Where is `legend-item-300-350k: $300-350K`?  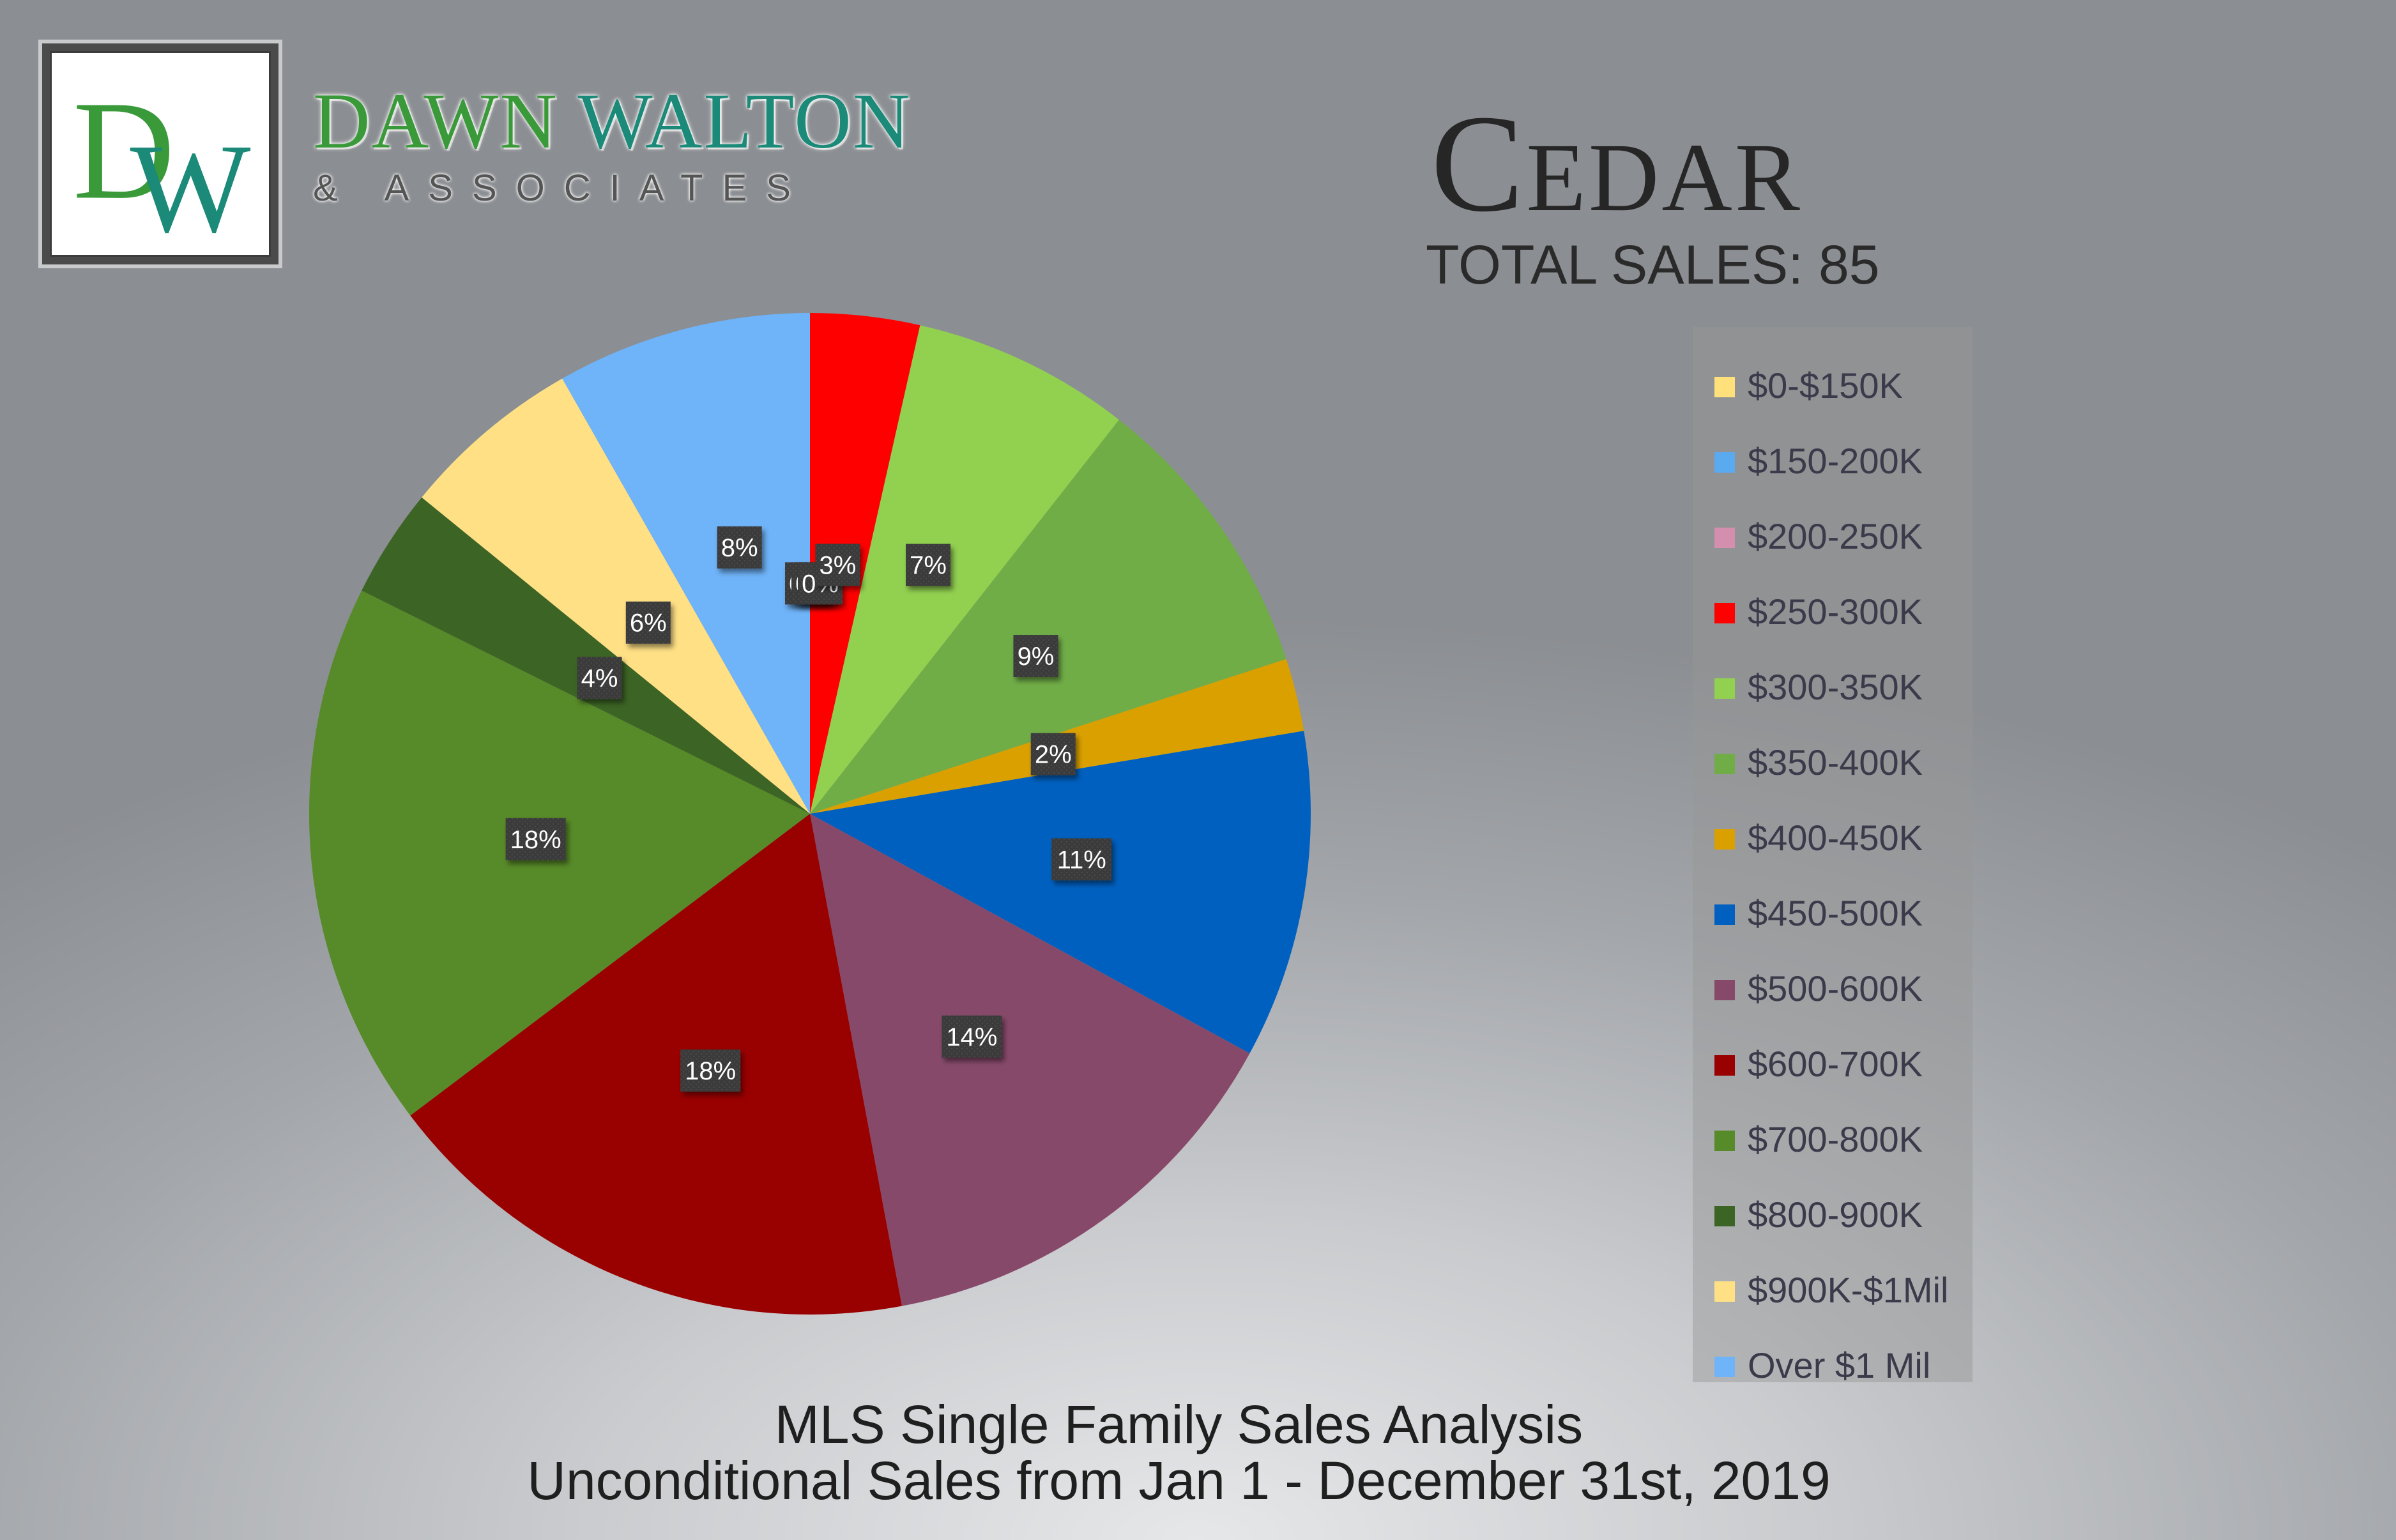
legend-item-300-350k: $300-350K is located at coordinates (1833, 690).